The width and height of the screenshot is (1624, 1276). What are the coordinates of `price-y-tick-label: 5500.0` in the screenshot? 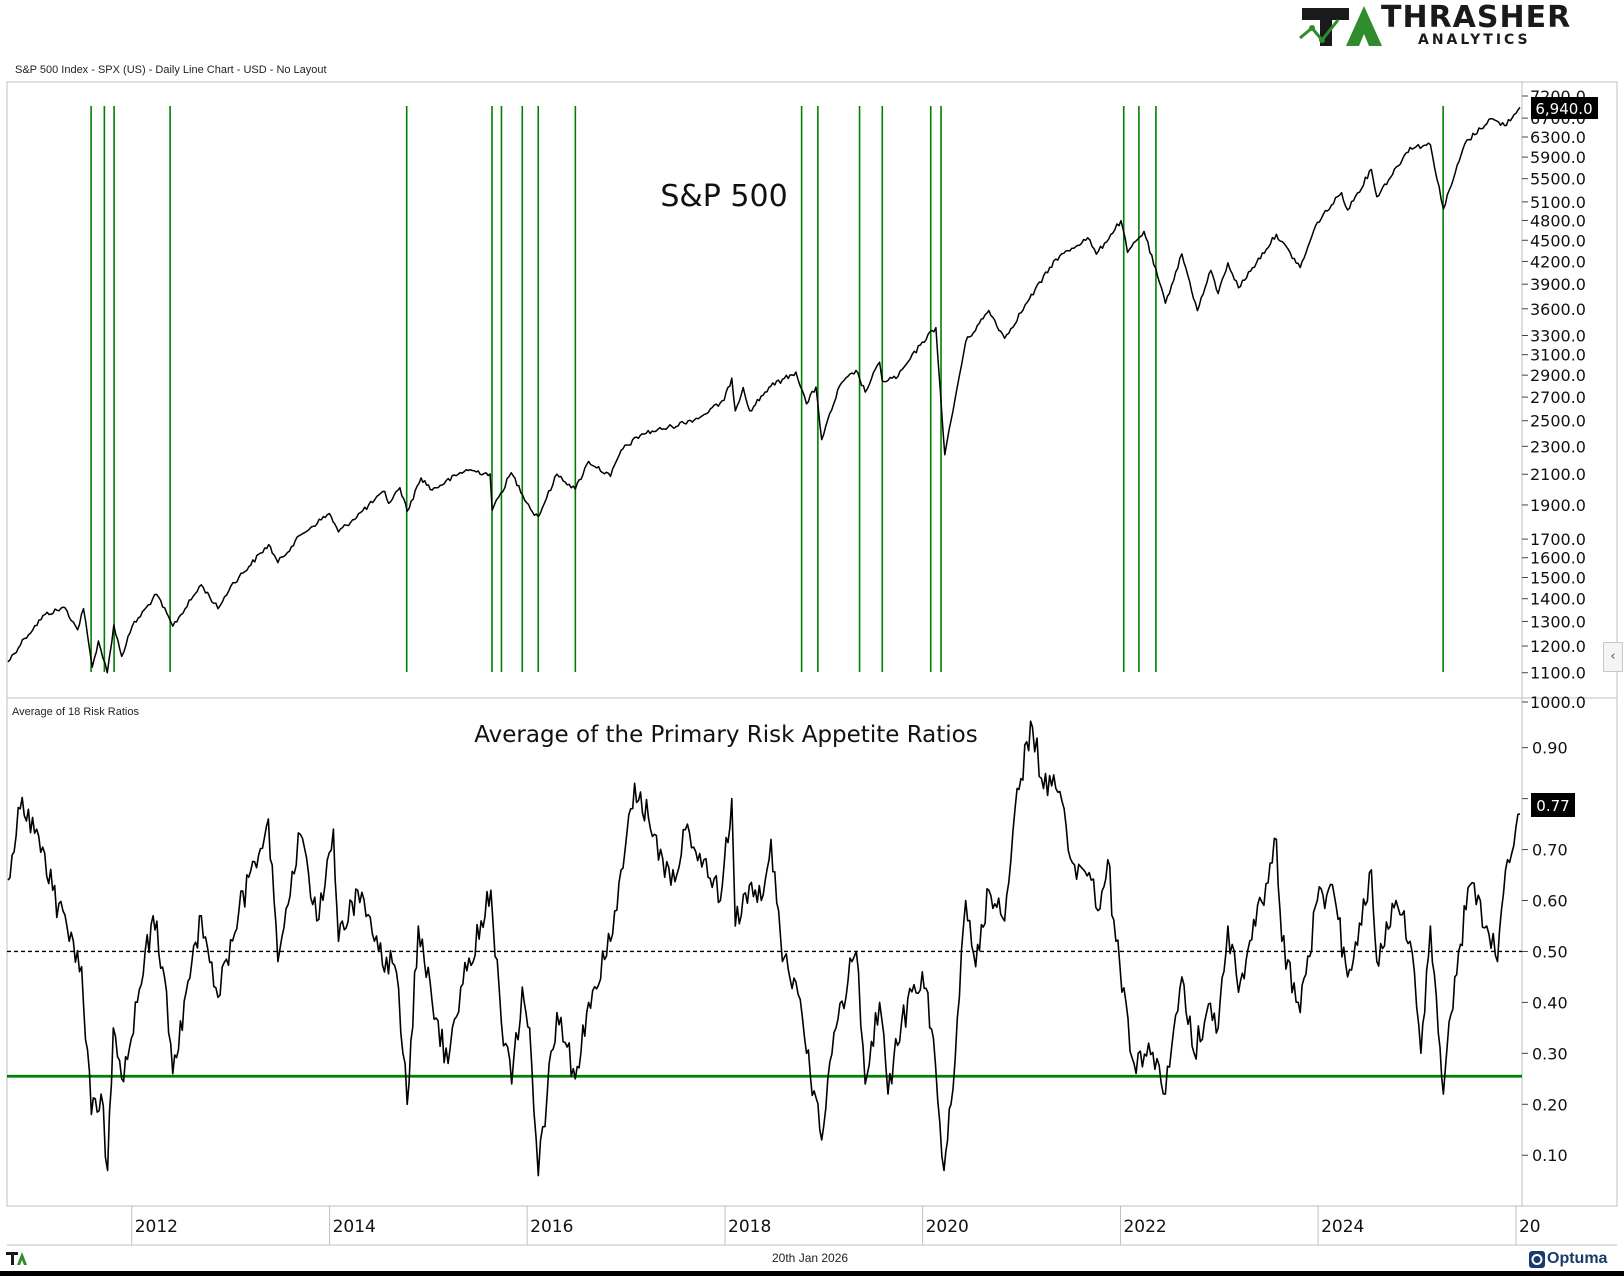 It's located at (1558, 179).